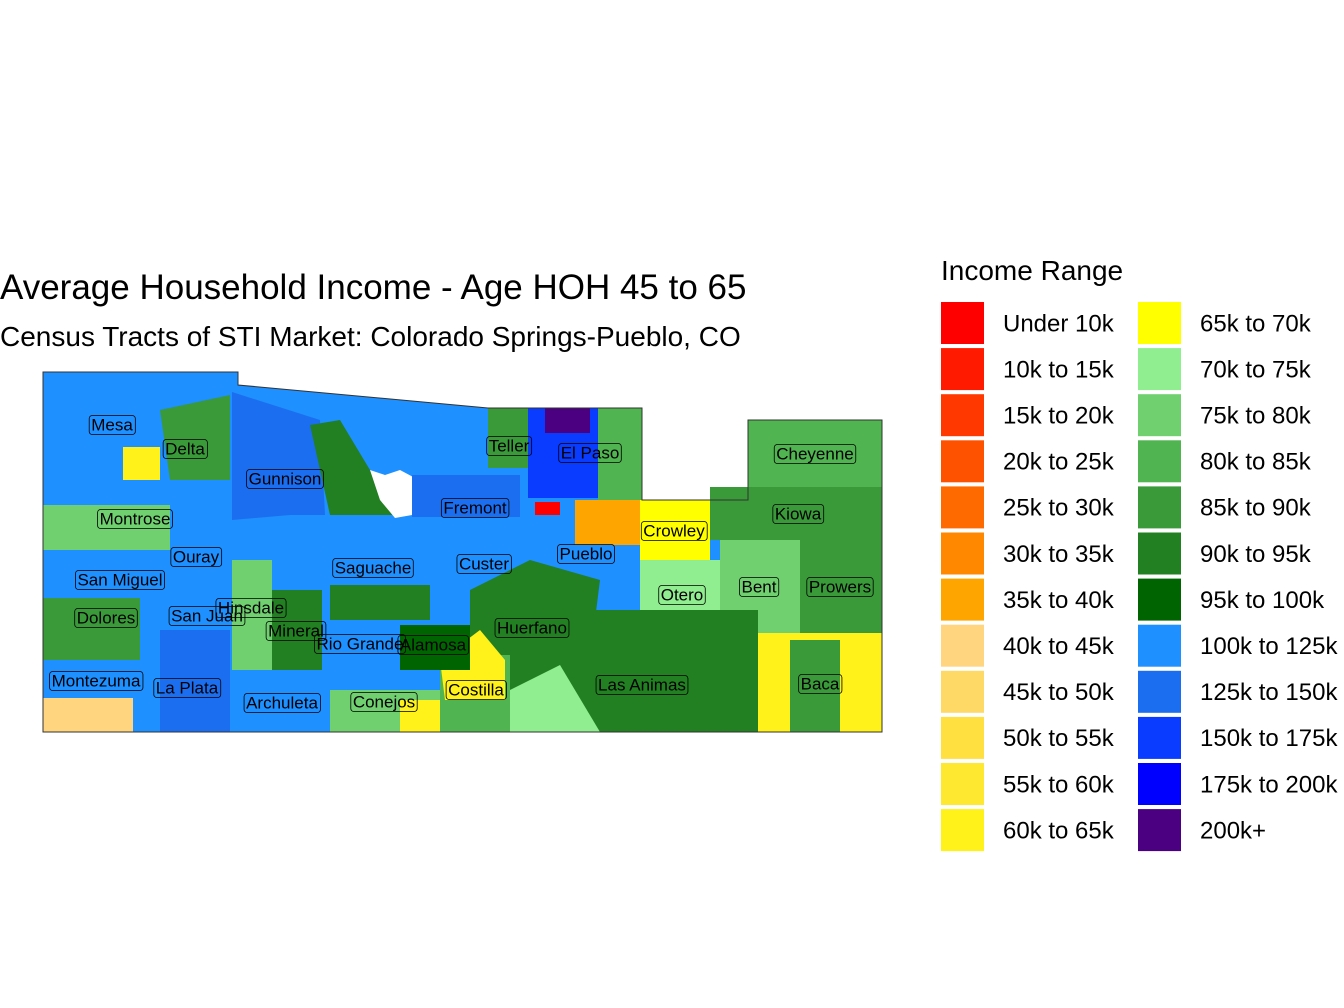 The height and width of the screenshot is (1008, 1344). I want to click on county-label: Baca, so click(820, 684).